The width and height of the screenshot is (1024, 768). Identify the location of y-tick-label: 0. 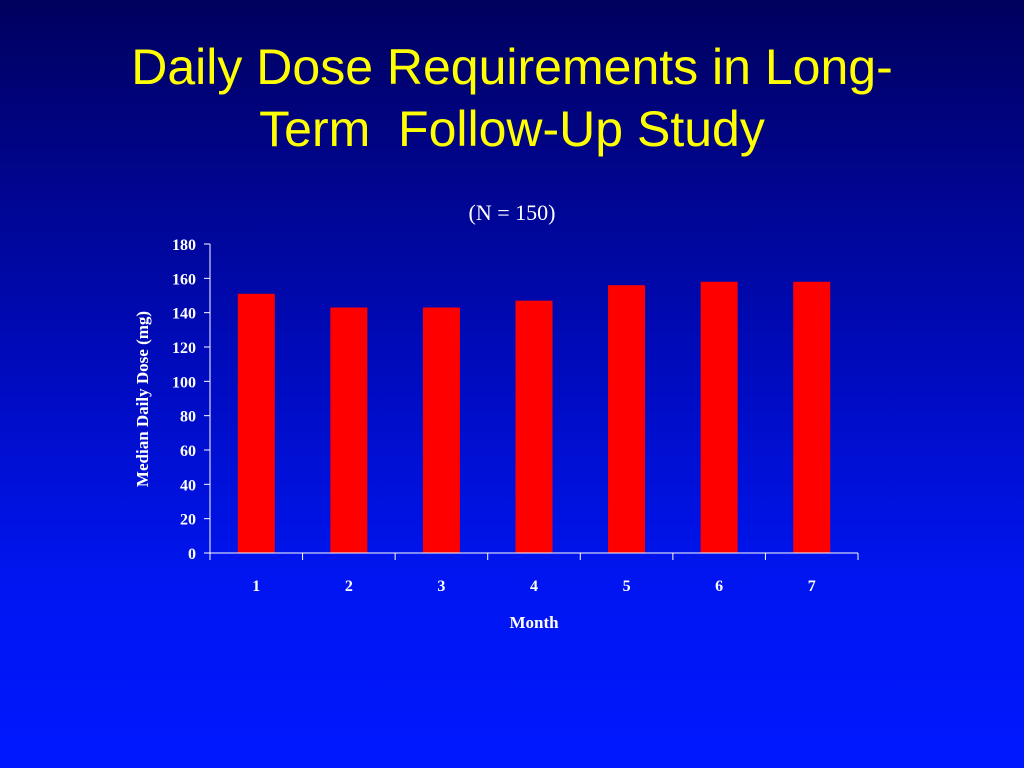
(192, 554).